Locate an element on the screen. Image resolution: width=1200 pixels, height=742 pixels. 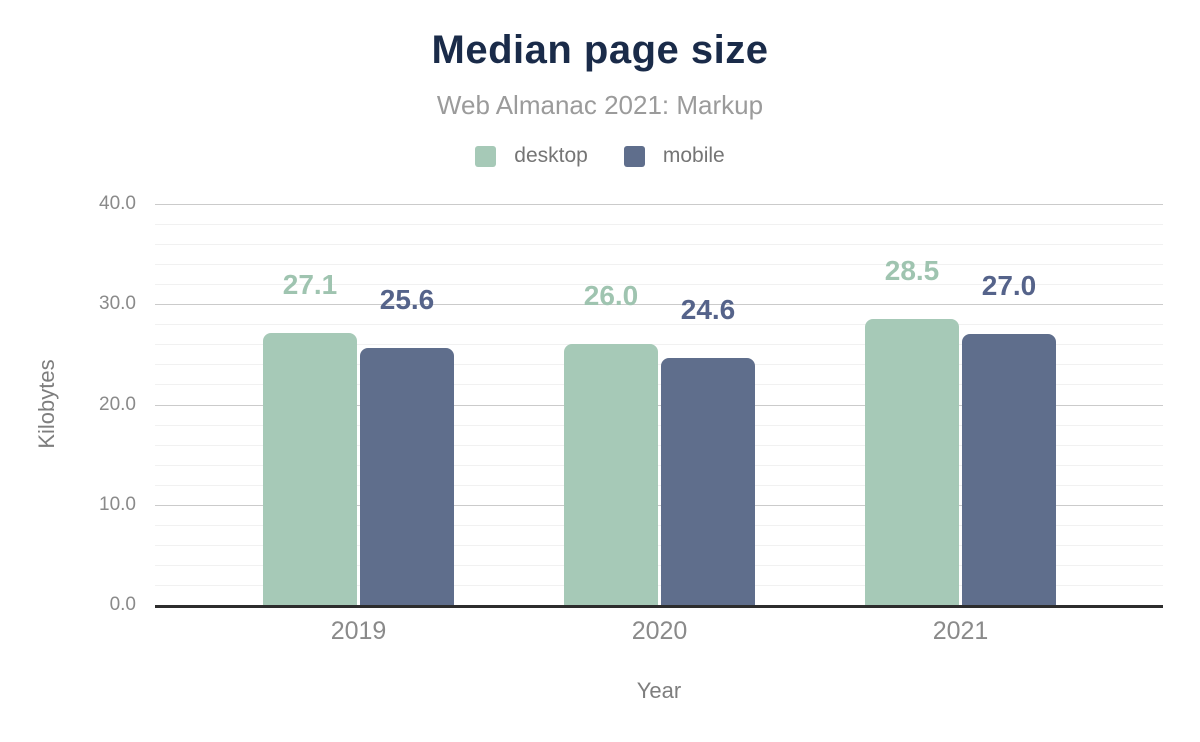
bar-desktop-2020 is located at coordinates (611, 474).